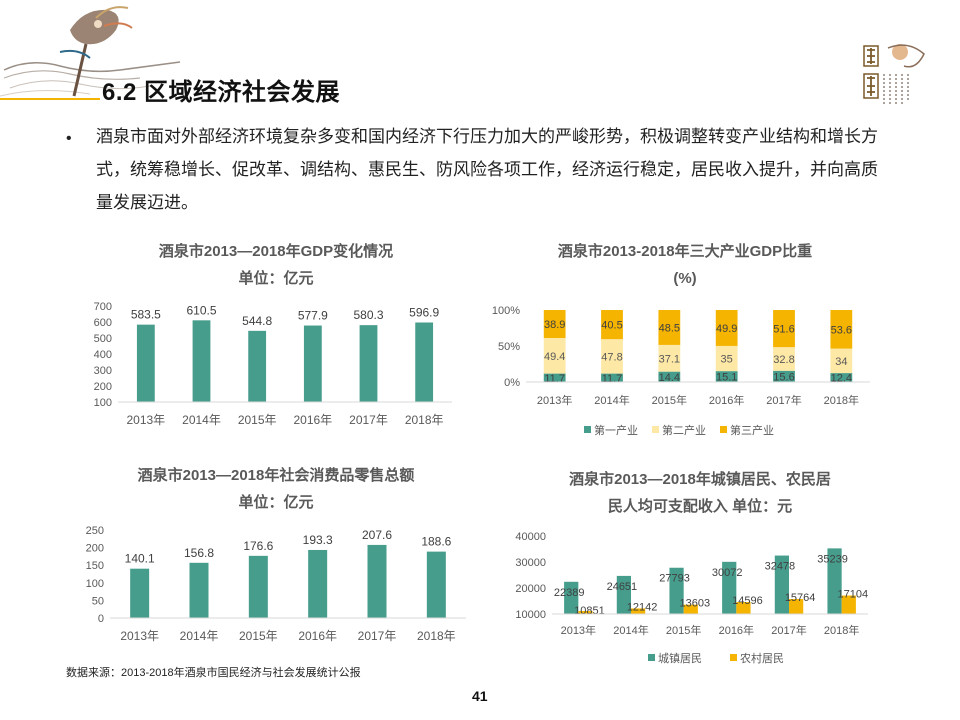 Image resolution: width=960 pixels, height=720 pixels. I want to click on data-label: 15764, so click(800, 598).